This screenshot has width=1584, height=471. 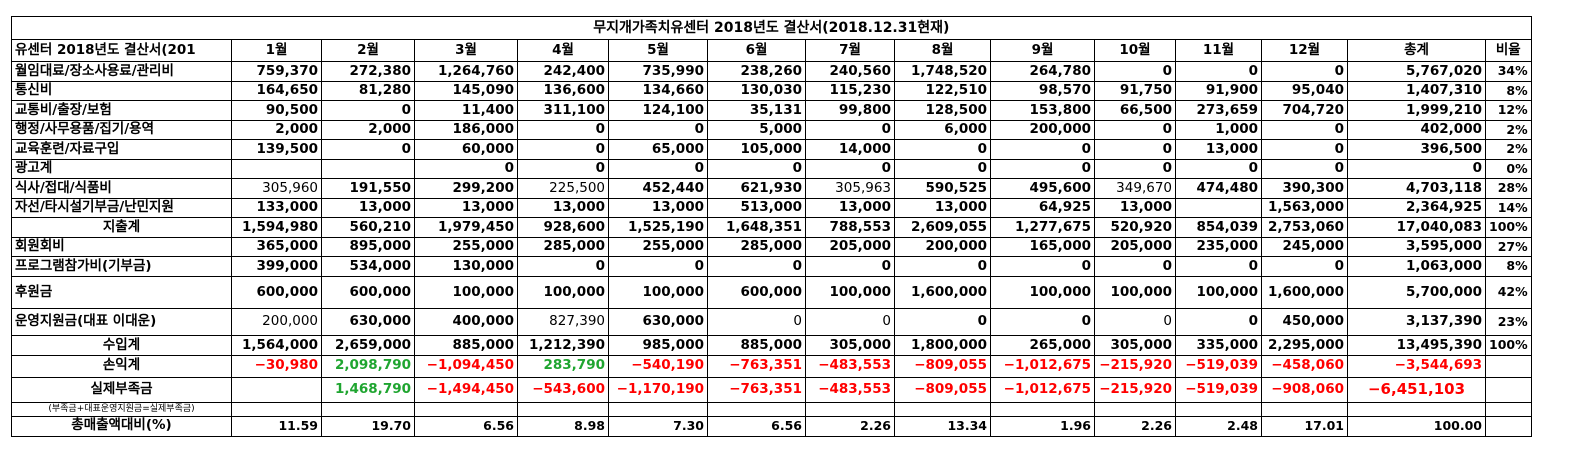 I want to click on value-cell: 305,960, so click(x=276, y=188).